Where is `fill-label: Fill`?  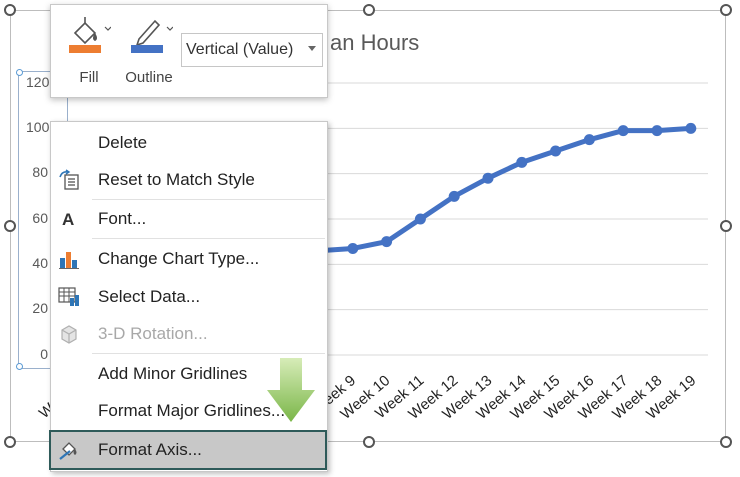 fill-label: Fill is located at coordinates (89, 77).